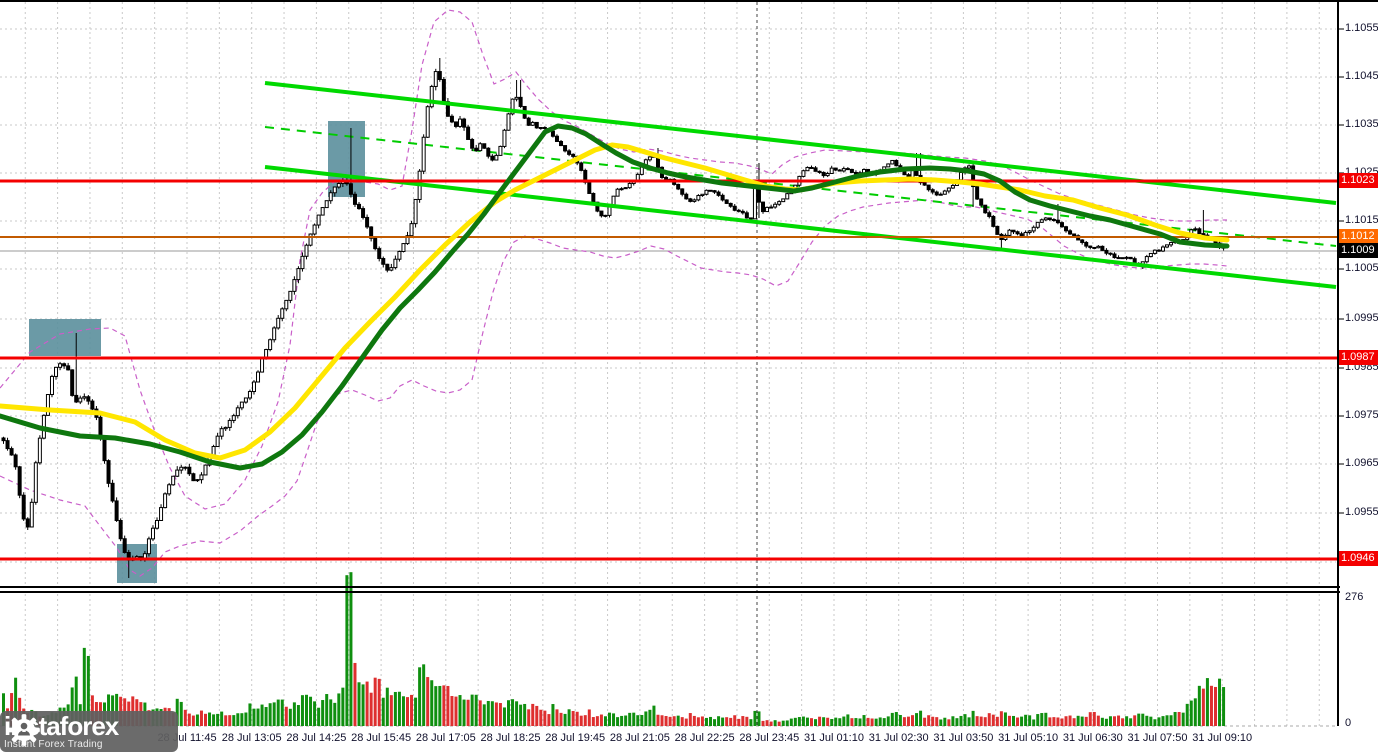  Describe the element at coordinates (1028, 738) in the screenshot. I see `time-axis-label: 31 Jul 05:10` at that location.